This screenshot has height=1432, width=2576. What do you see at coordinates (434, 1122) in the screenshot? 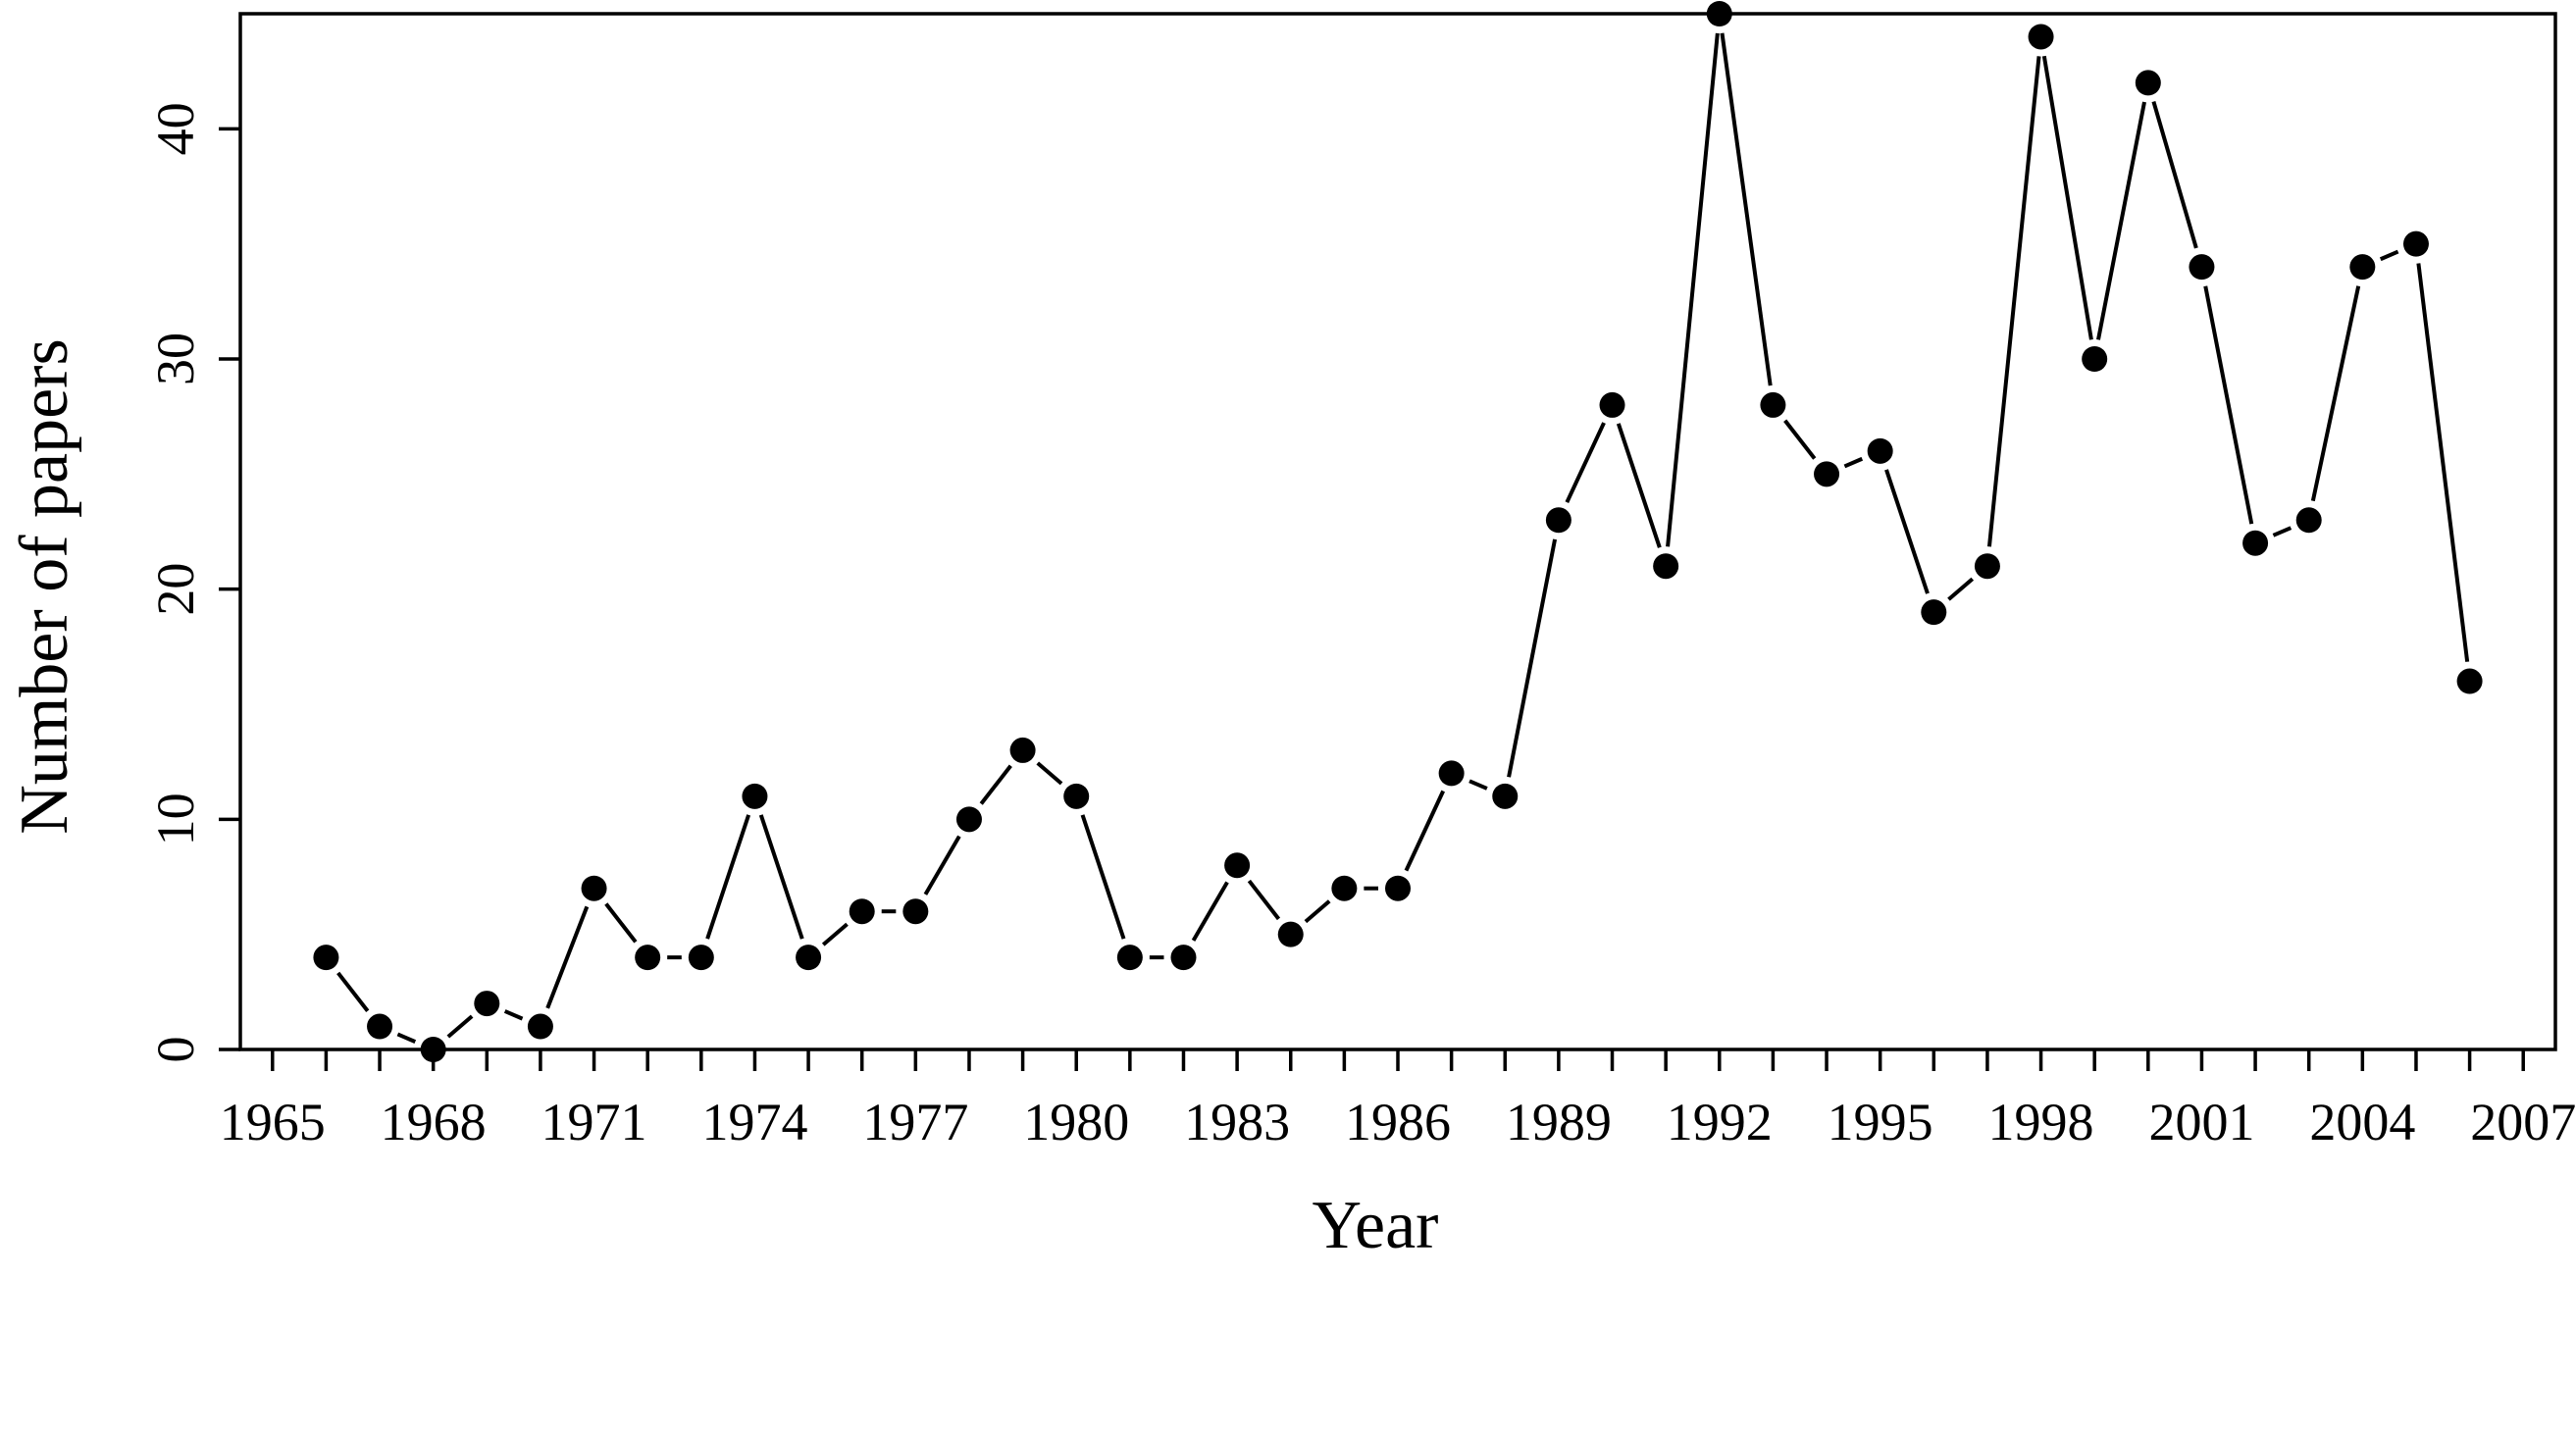
I see `x-tick-label: 1968` at bounding box center [434, 1122].